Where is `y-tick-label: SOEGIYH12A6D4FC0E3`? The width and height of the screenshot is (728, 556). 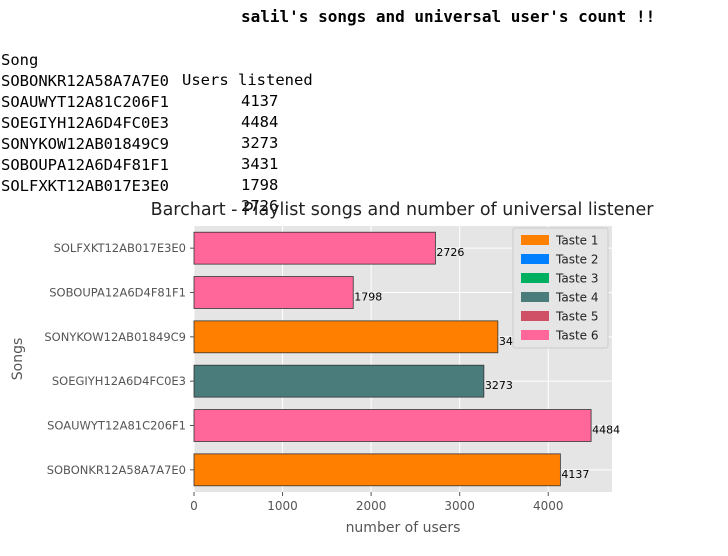 y-tick-label: SOEGIYH12A6D4FC0E3 is located at coordinates (119, 381).